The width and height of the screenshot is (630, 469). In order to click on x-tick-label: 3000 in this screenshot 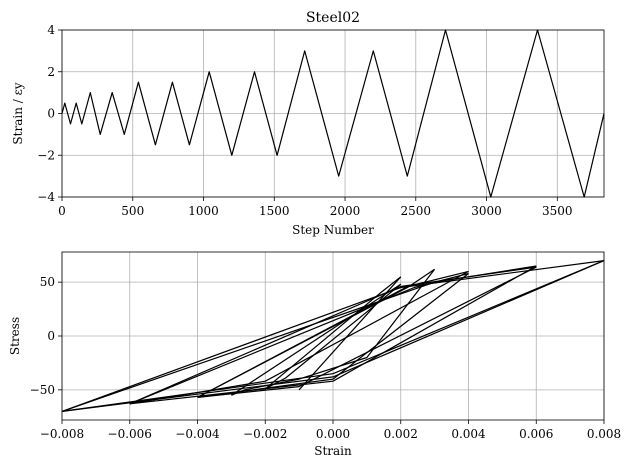, I will do `click(486, 211)`.